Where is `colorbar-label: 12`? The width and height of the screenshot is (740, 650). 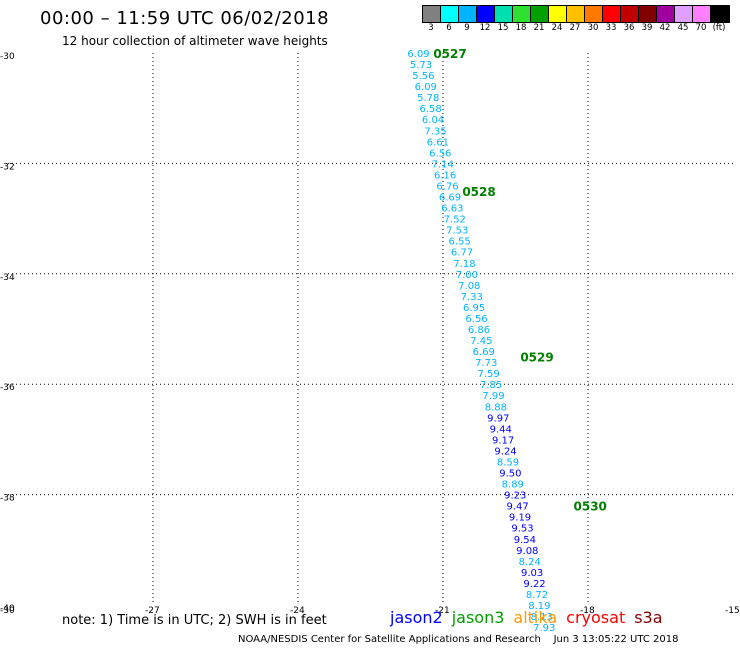
colorbar-label: 12 is located at coordinates (485, 28).